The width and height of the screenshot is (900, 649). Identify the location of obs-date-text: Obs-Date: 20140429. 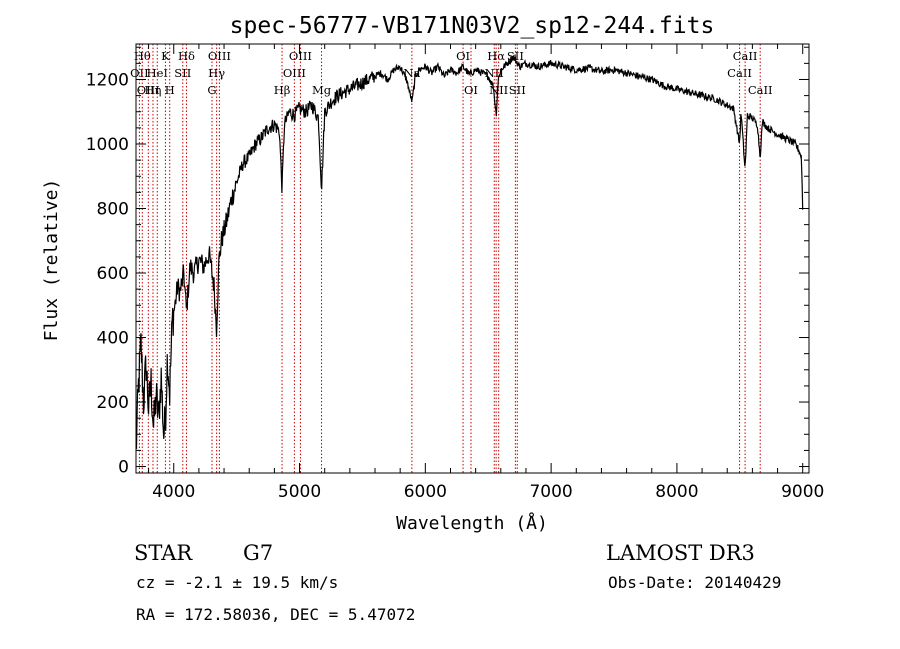
(694, 582).